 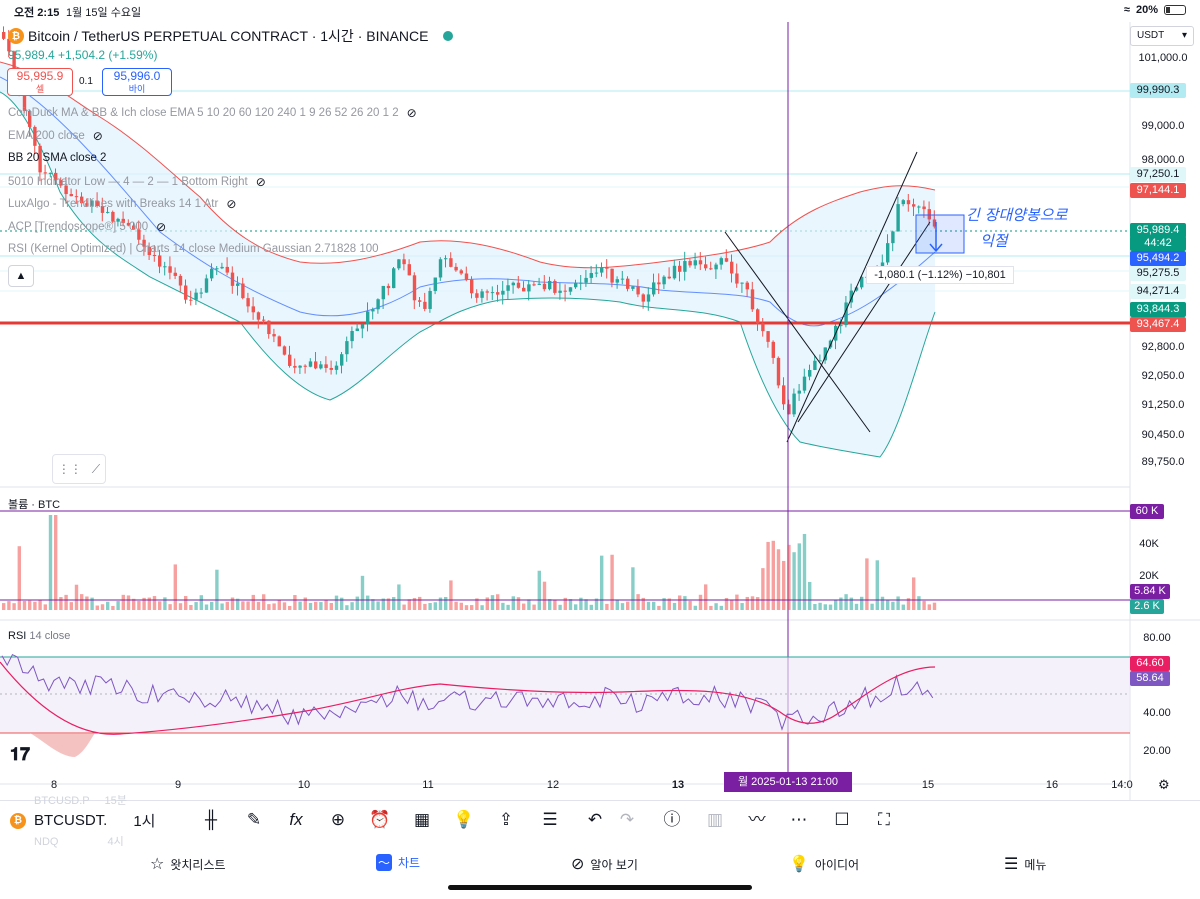 What do you see at coordinates (144, 821) in the screenshot?
I see `interval-button: 1시` at bounding box center [144, 821].